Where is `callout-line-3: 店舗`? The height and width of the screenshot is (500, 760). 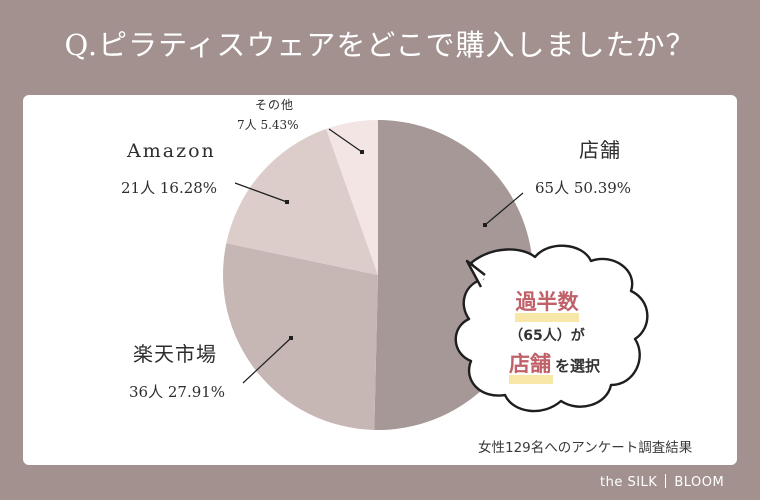 callout-line-3: 店舗 is located at coordinates (530, 364).